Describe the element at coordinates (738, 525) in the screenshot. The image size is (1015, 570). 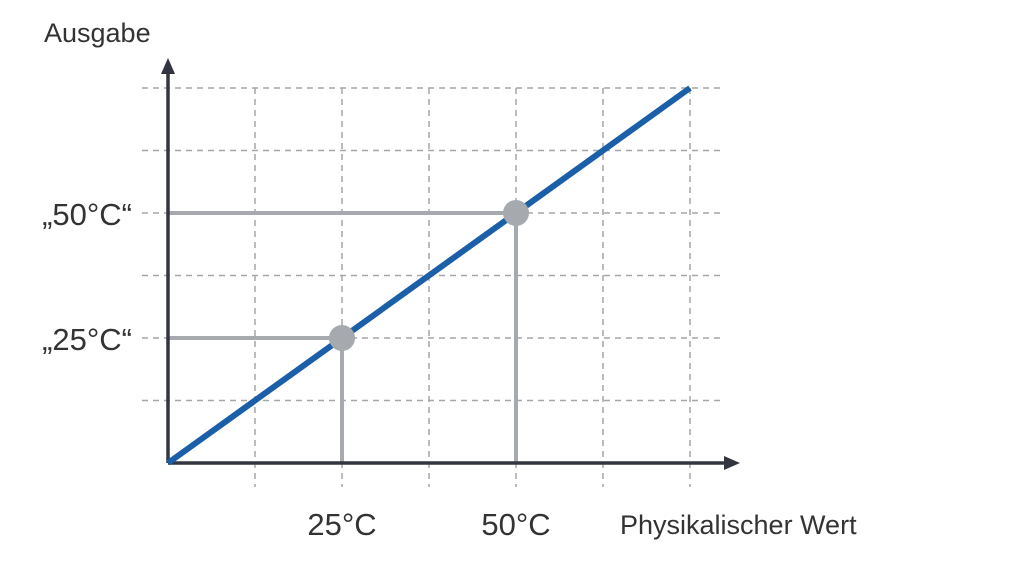
I see `x-axis-label: Physikalischer Wert` at that location.